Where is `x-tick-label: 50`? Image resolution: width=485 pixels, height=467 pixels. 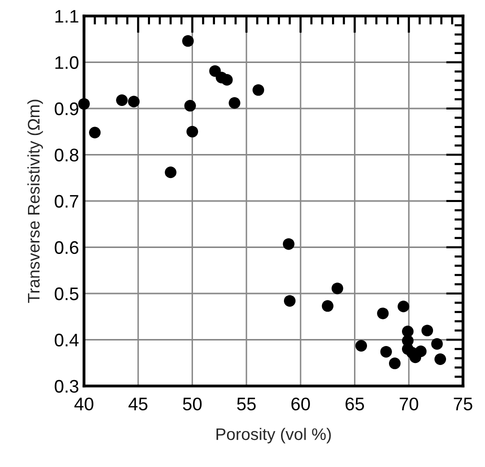 x-tick-label: 50 is located at coordinates (192, 404).